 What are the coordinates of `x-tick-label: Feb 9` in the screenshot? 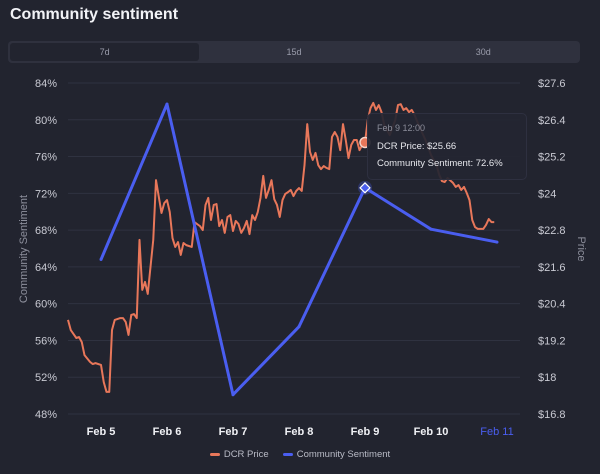 It's located at (365, 432).